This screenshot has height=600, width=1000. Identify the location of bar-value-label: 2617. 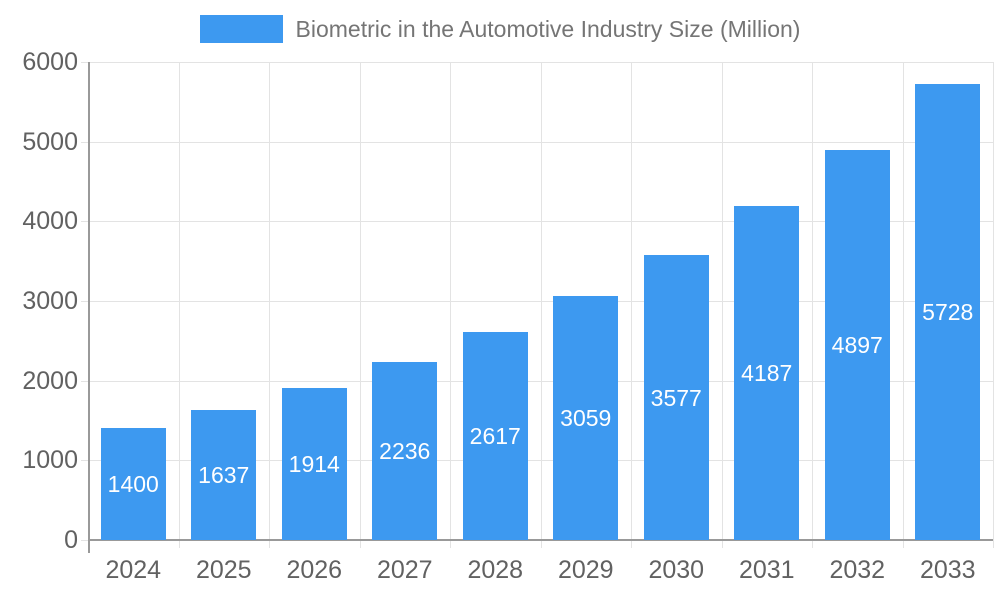
(495, 435).